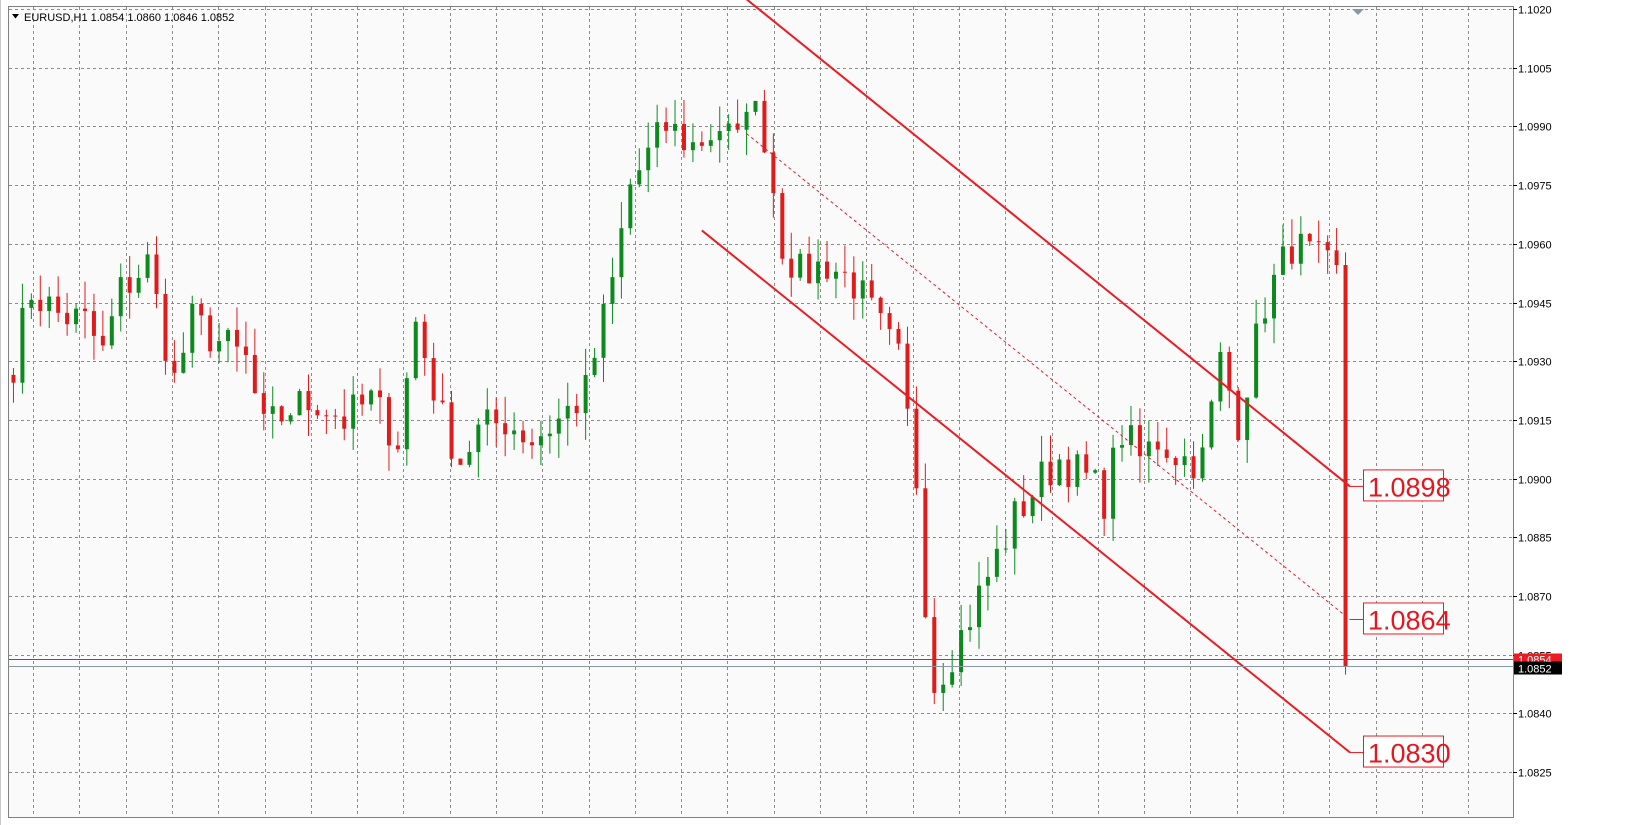  What do you see at coordinates (1535, 539) in the screenshot?
I see `y-tick-label: 1.0885` at bounding box center [1535, 539].